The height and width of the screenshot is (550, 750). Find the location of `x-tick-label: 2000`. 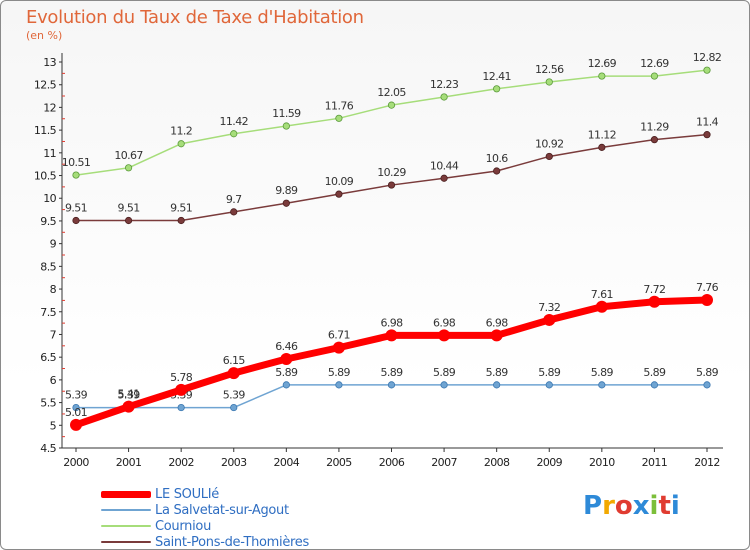

x-tick-label: 2000 is located at coordinates (76, 462).